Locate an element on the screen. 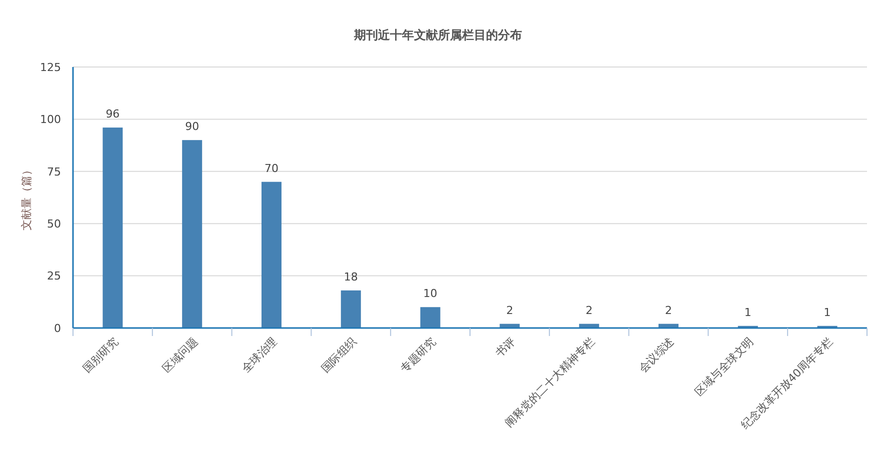 Image resolution: width=876 pixels, height=459 pixels. data-label: 10 is located at coordinates (430, 293).